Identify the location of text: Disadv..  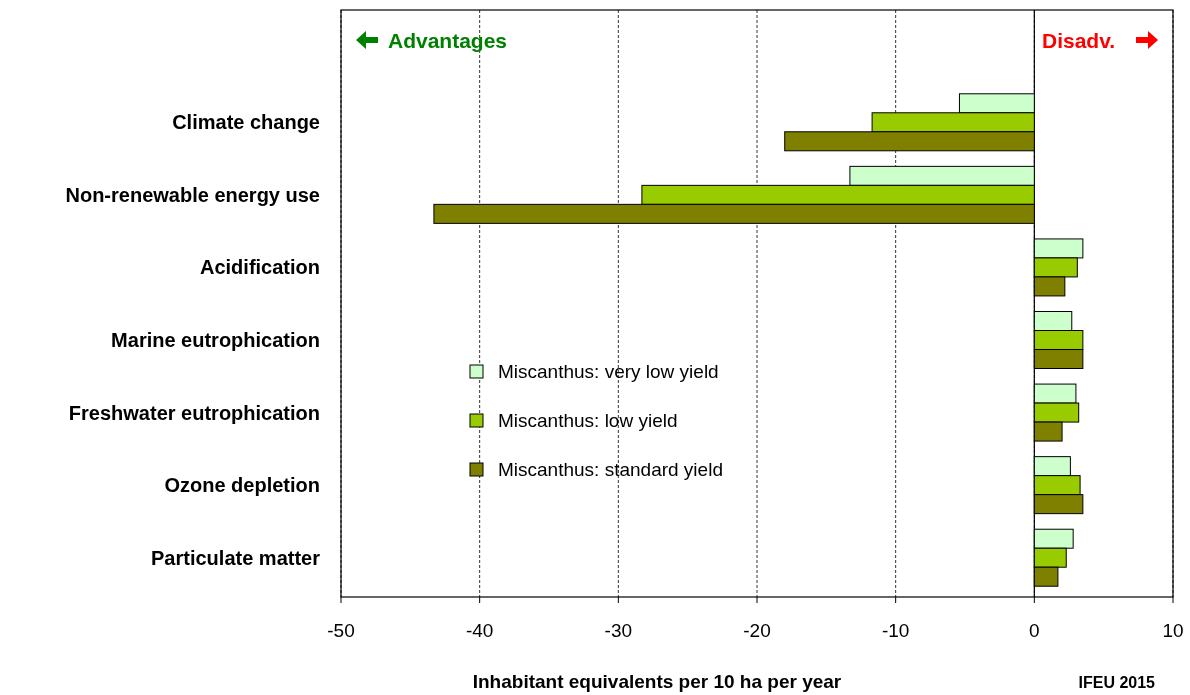
(1079, 40).